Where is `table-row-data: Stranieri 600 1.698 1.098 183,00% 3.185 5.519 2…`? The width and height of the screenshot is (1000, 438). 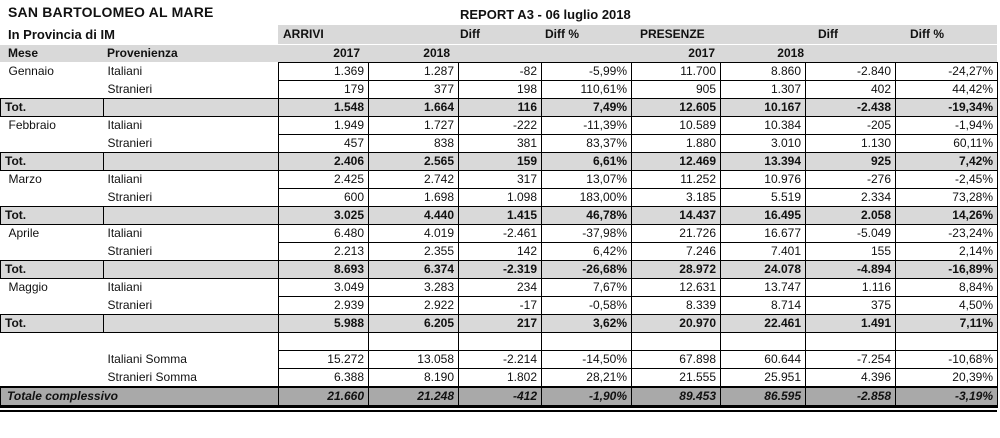
table-row-data: Stranieri 600 1.698 1.098 183,00% 3.185 5.519 2… is located at coordinates (499, 197).